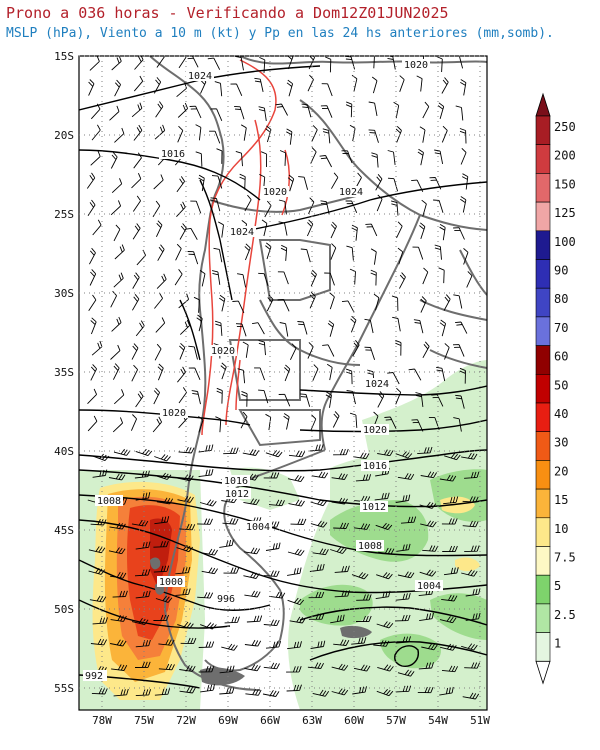 This screenshot has width=600, height=750. What do you see at coordinates (228, 720) in the screenshot?
I see `lon-label: 69W` at bounding box center [228, 720].